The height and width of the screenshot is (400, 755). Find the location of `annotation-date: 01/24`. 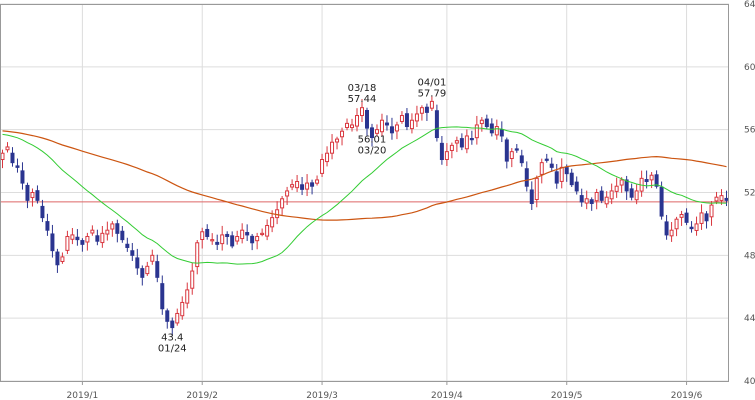

annotation-date: 01/24 is located at coordinates (172, 349).